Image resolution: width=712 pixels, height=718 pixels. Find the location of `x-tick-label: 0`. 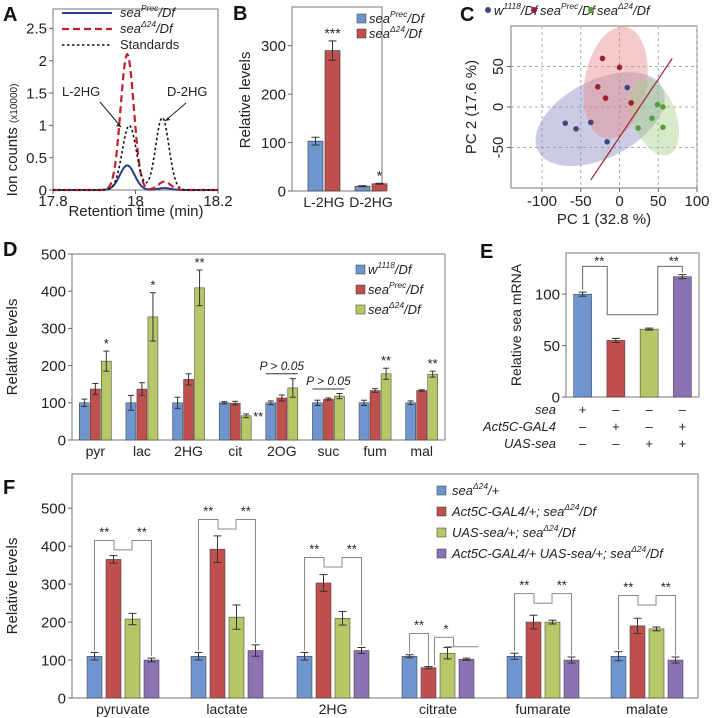

x-tick-label: 0 is located at coordinates (619, 201).